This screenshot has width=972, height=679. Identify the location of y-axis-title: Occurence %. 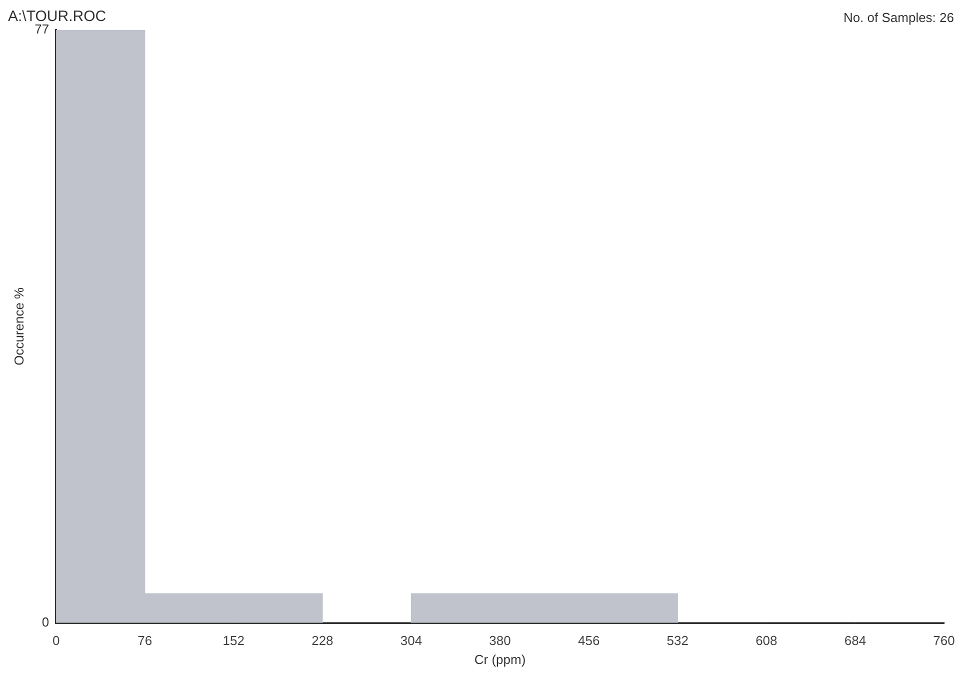
(18, 326).